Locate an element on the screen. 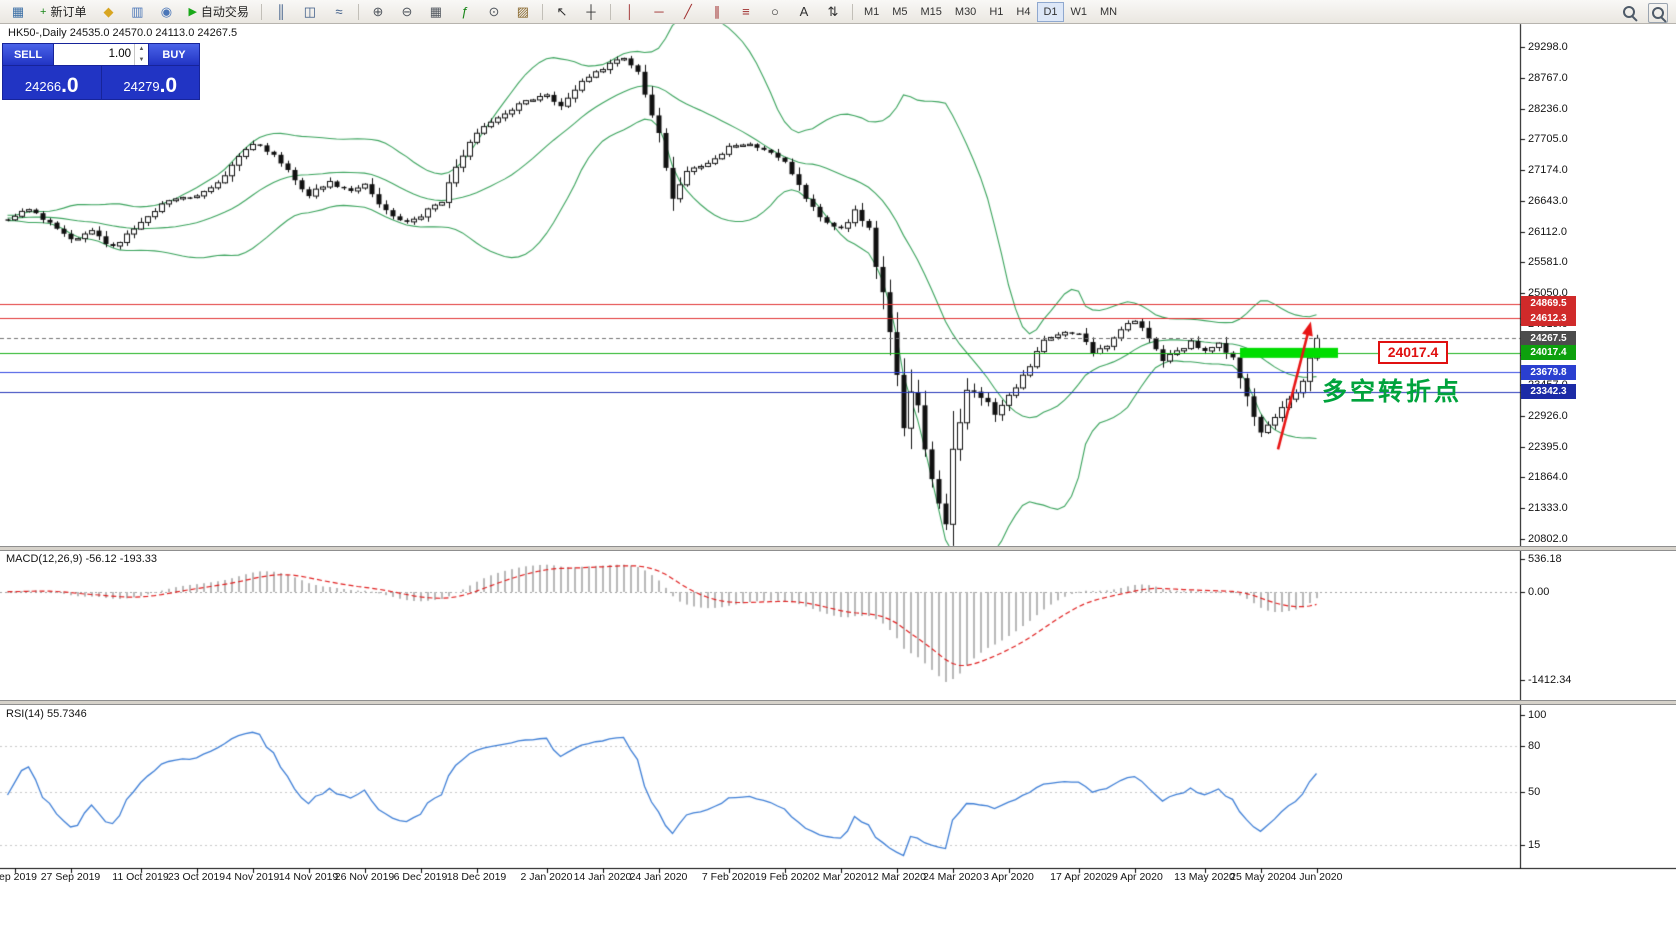 The height and width of the screenshot is (944, 1676). candle-chart-icon: ◫ is located at coordinates (310, 11).